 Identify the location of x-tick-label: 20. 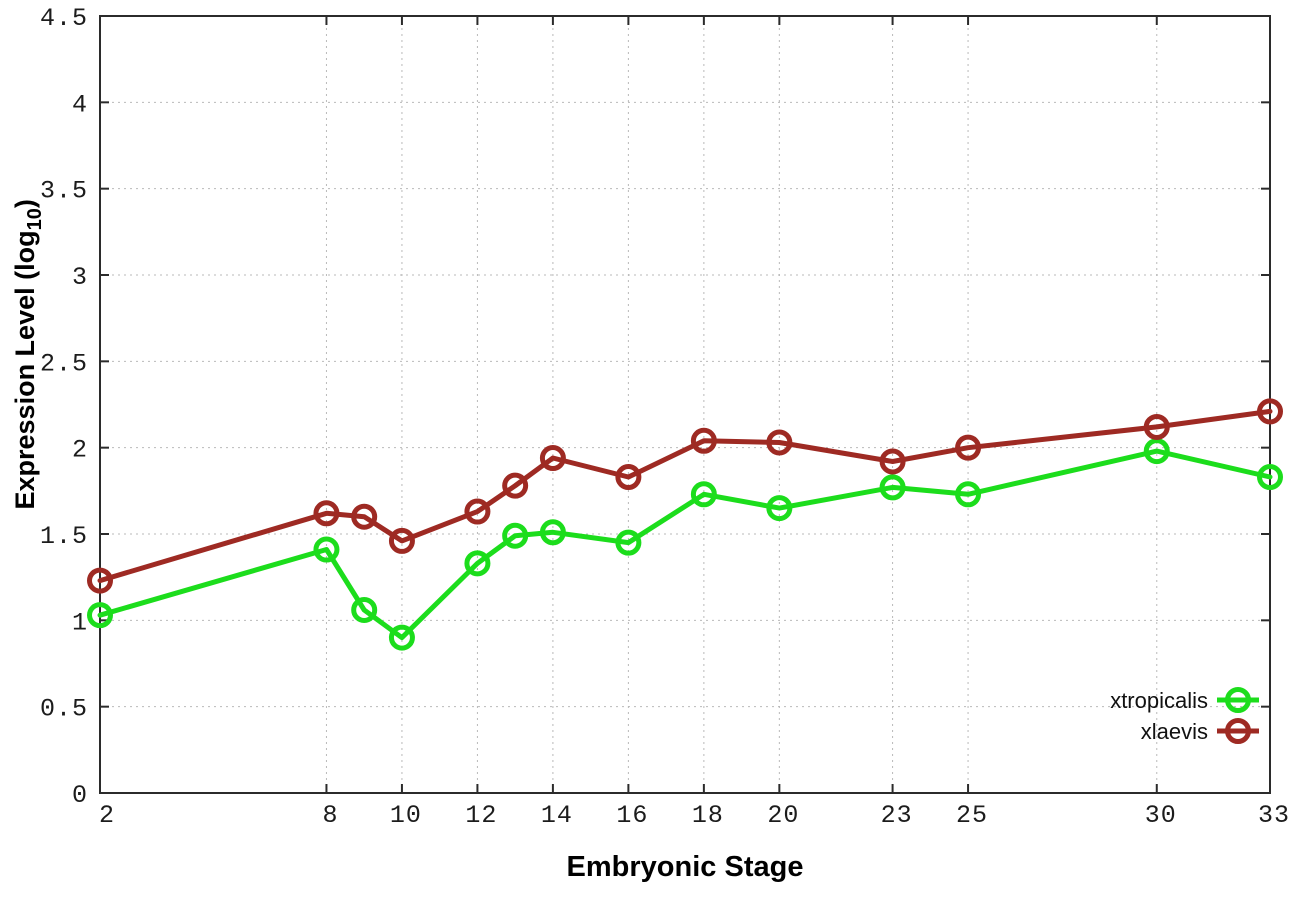
(783, 815).